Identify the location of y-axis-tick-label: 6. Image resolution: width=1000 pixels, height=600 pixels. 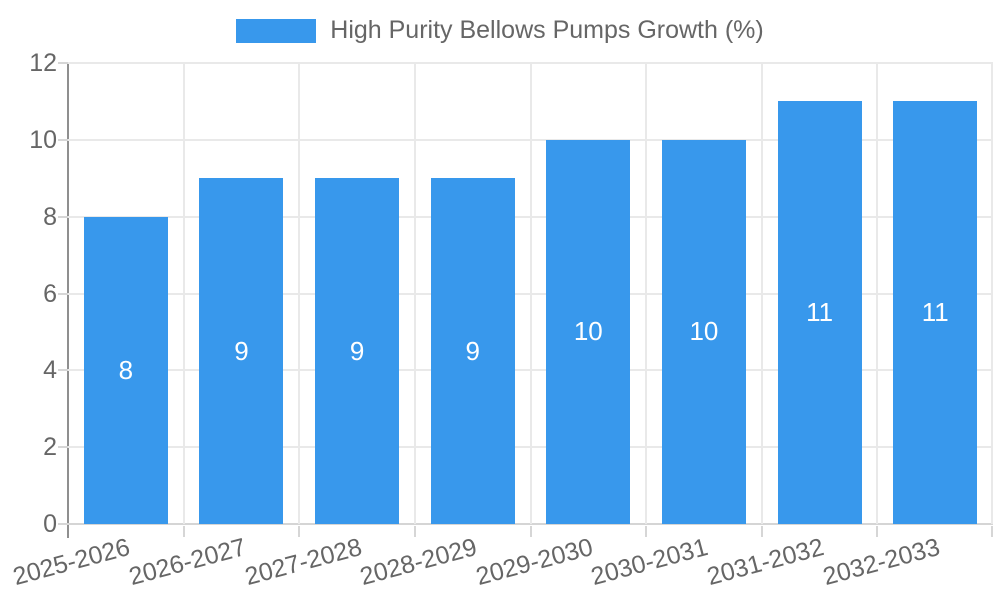
(50, 293).